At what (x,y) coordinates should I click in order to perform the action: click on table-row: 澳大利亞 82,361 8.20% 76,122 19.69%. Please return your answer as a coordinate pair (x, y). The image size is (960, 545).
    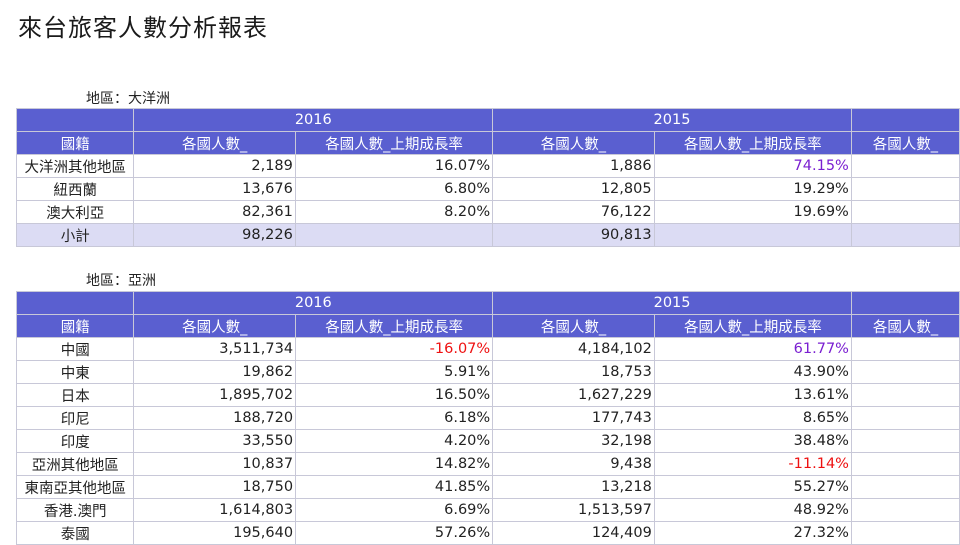
    Looking at the image, I should click on (487, 212).